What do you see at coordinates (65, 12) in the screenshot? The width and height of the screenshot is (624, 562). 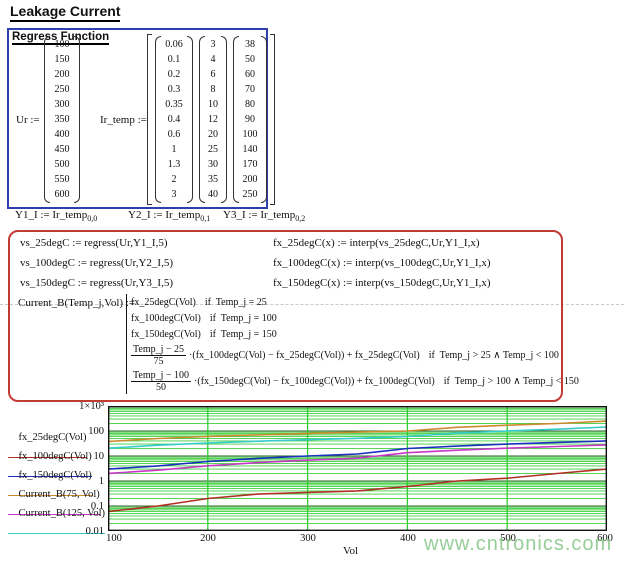 I see `page-title: Leakage Current` at bounding box center [65, 12].